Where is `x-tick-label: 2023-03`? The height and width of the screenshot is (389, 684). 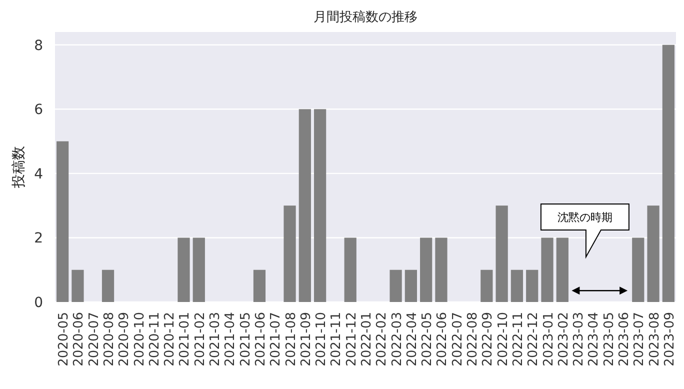
x-tick-label: 2023-03 is located at coordinates (579, 339).